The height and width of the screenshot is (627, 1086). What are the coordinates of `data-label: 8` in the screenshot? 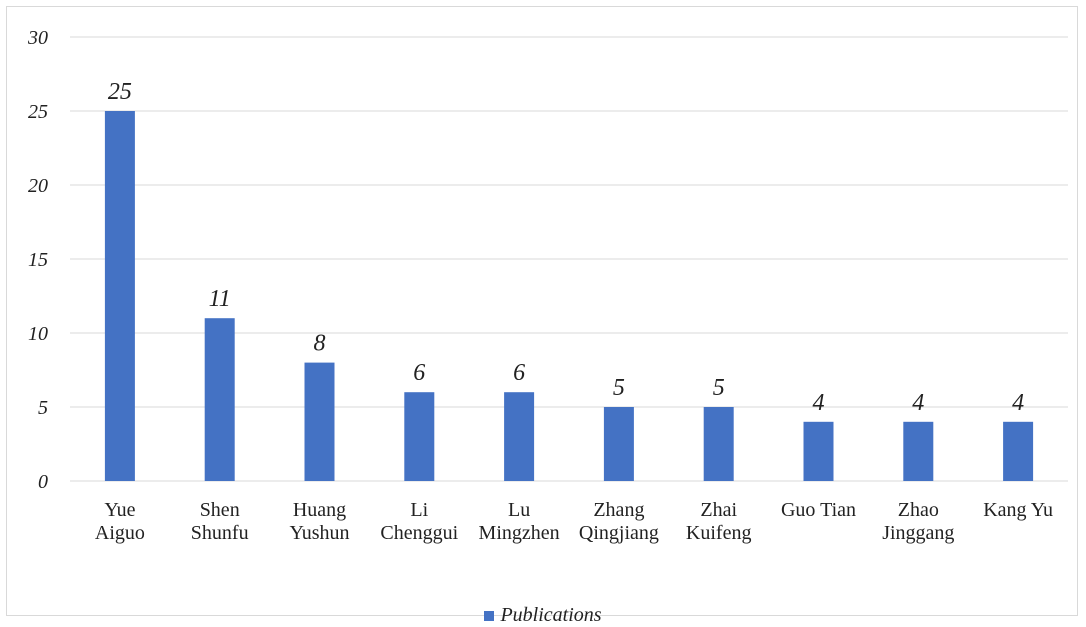 It's located at (320, 344).